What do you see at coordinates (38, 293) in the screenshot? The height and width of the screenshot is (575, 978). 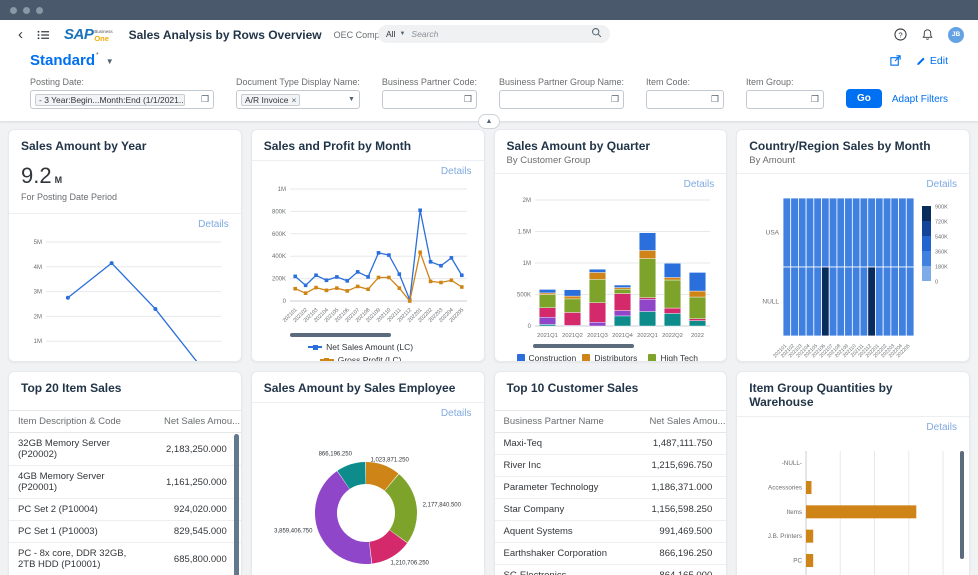 I see `svg-text: 3M` at bounding box center [38, 293].